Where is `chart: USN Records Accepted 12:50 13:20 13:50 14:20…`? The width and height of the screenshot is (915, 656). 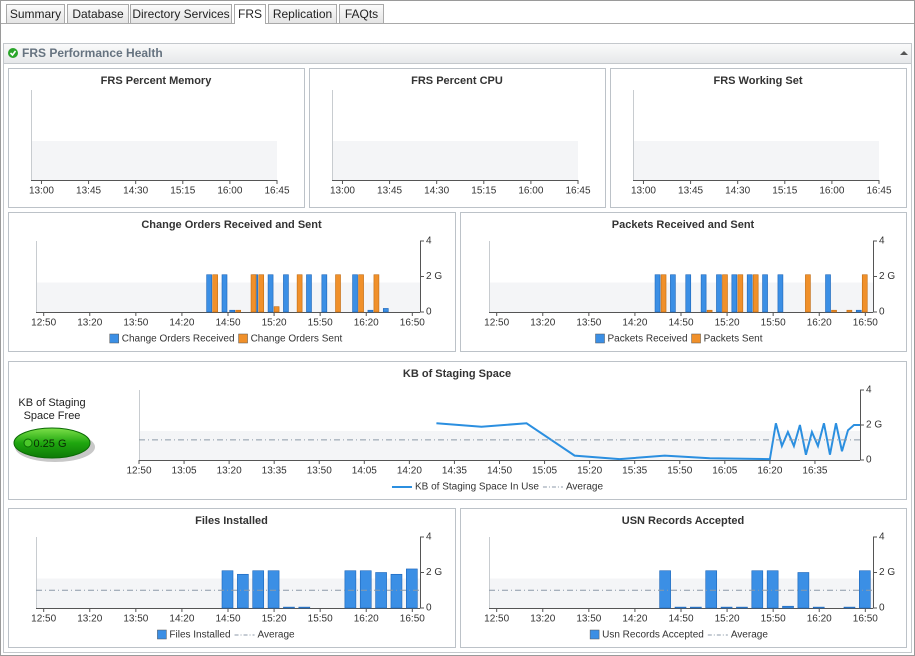 chart: USN Records Accepted 12:50 13:20 13:50 14:20… is located at coordinates (683, 578).